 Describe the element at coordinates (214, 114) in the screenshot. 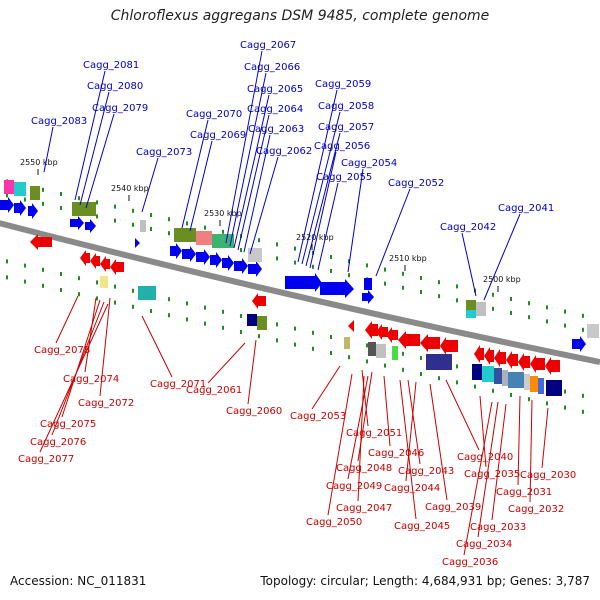

I see `gene-label: Cagg_2070` at that location.